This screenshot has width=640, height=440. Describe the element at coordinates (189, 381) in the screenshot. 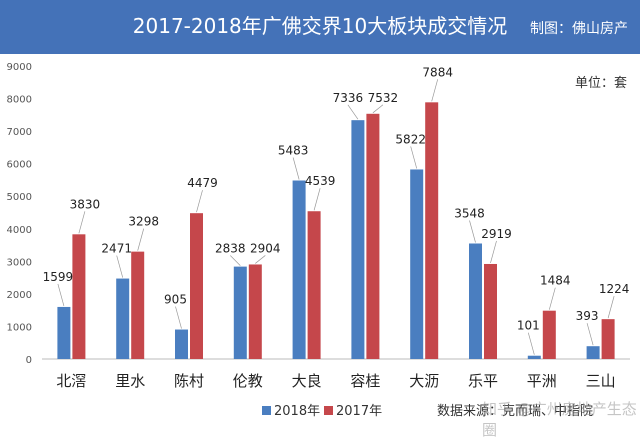

I see `category-label: 陈村` at that location.